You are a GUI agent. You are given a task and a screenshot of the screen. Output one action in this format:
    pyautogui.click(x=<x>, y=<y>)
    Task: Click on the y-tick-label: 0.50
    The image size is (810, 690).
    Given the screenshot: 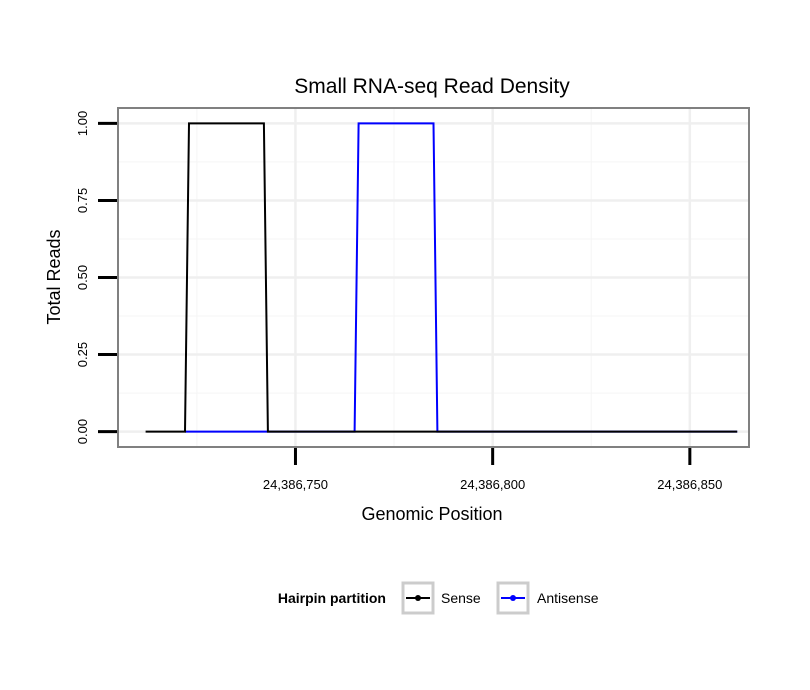 What is the action you would take?
    pyautogui.click(x=82, y=277)
    